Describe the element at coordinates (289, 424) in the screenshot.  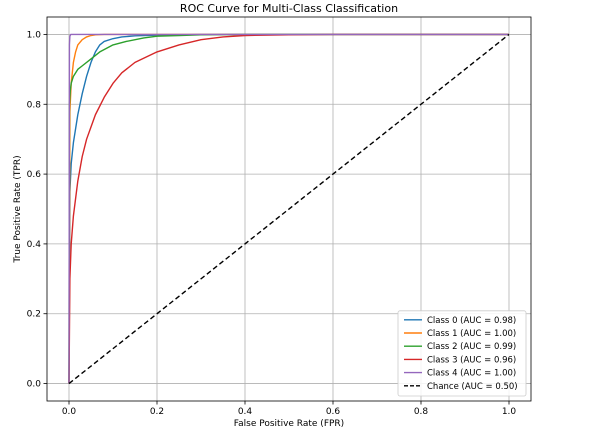
I see `x-axis-label: False Positive Rate (FPR)` at that location.